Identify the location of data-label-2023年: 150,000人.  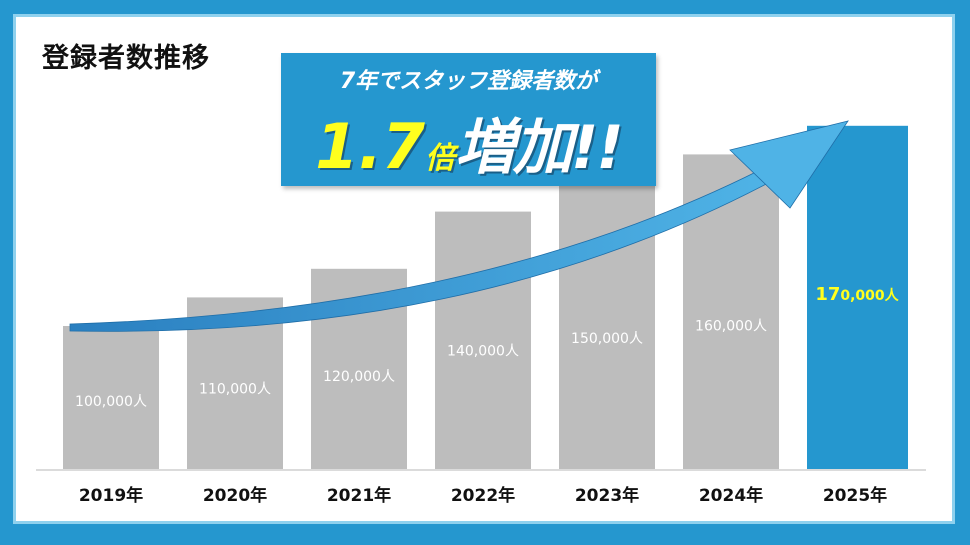
(607, 339).